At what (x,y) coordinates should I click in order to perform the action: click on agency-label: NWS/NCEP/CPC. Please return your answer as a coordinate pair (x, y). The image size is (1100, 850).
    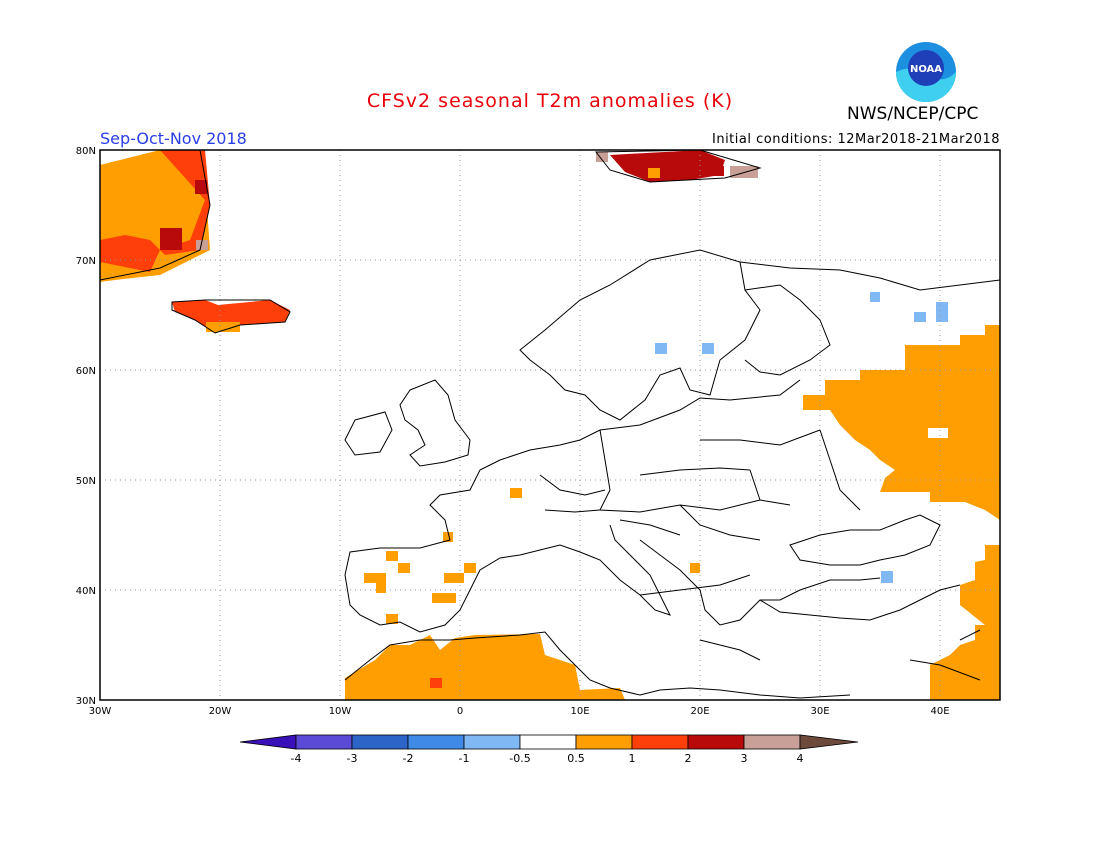
    Looking at the image, I should click on (913, 114).